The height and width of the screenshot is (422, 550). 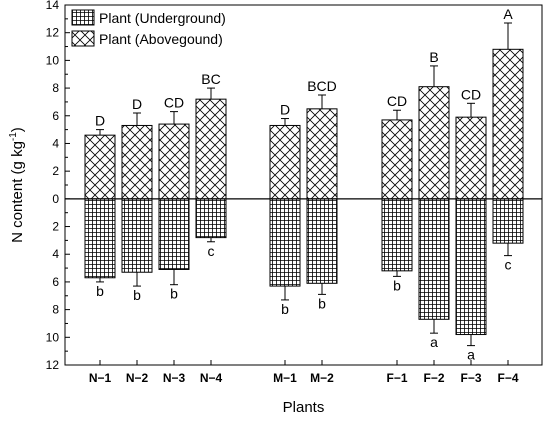 What do you see at coordinates (322, 86) in the screenshot?
I see `significance-label: BCD` at bounding box center [322, 86].